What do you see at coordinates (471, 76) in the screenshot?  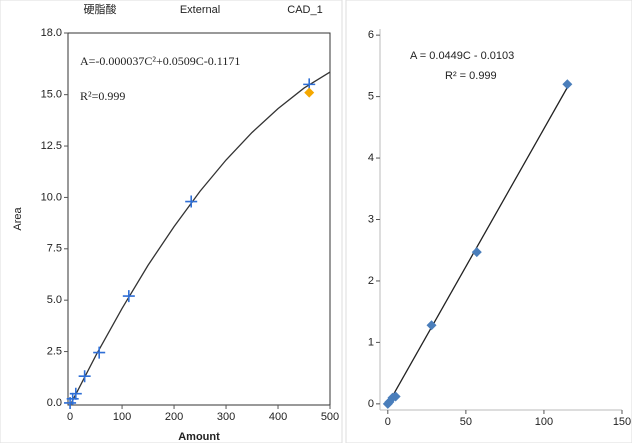 I see `annotation: R² = 0.999` at bounding box center [471, 76].